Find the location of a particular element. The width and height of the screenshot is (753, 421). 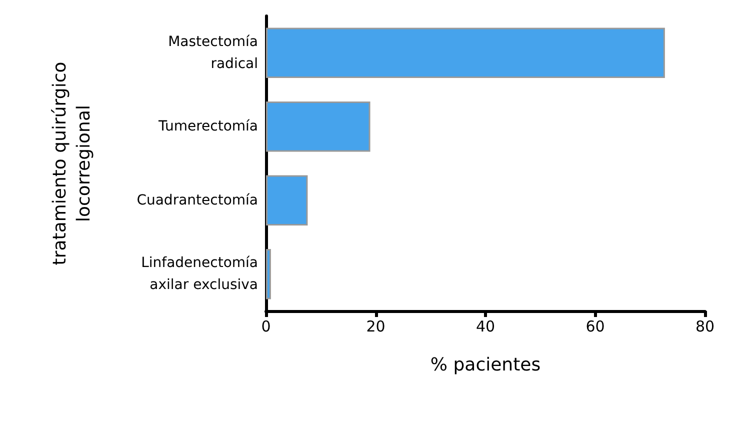

y-axis-title: tratamiento quirúrgico locorregional is located at coordinates (72, 164).